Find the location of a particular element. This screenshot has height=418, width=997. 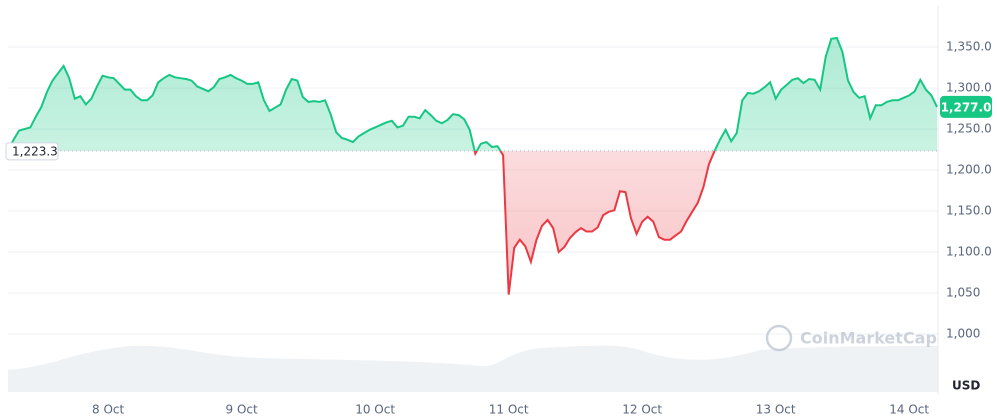

x-tick-label: 9 Oct is located at coordinates (242, 410).